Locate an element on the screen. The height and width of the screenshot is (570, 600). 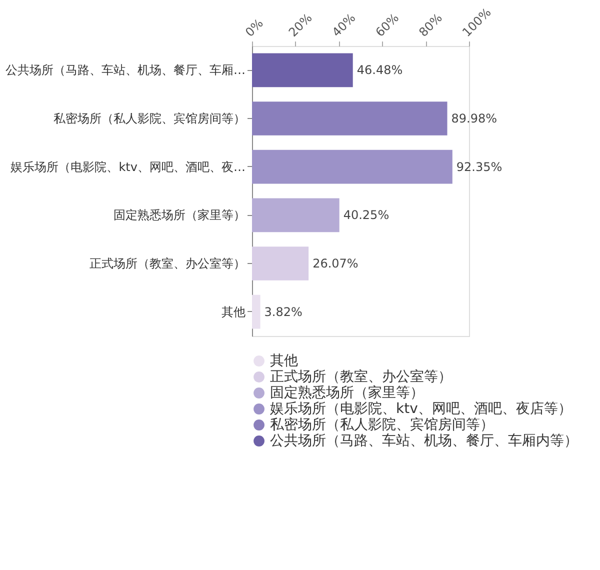
data-label: 26.07% is located at coordinates (335, 263).